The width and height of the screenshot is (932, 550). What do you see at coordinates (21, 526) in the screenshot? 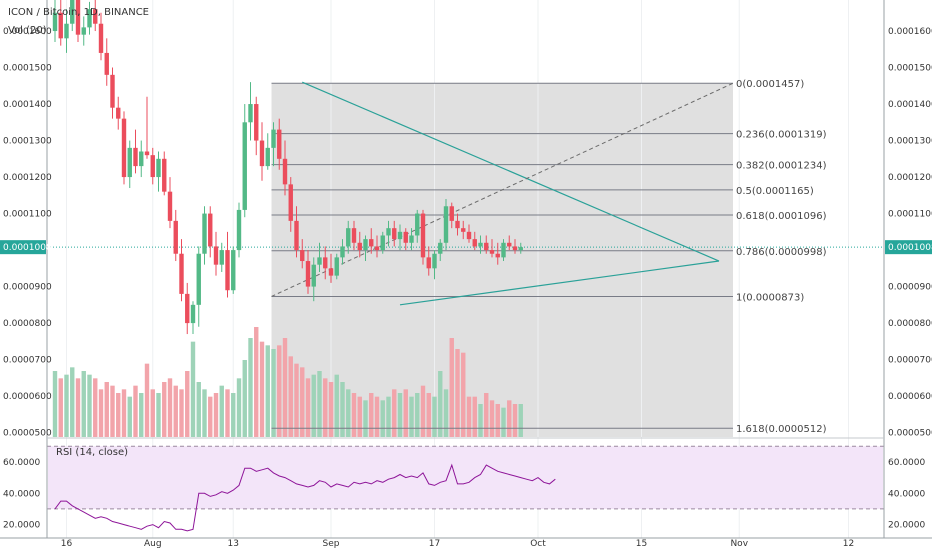
I see `rsi-tick-left: 20.0000` at bounding box center [21, 526].